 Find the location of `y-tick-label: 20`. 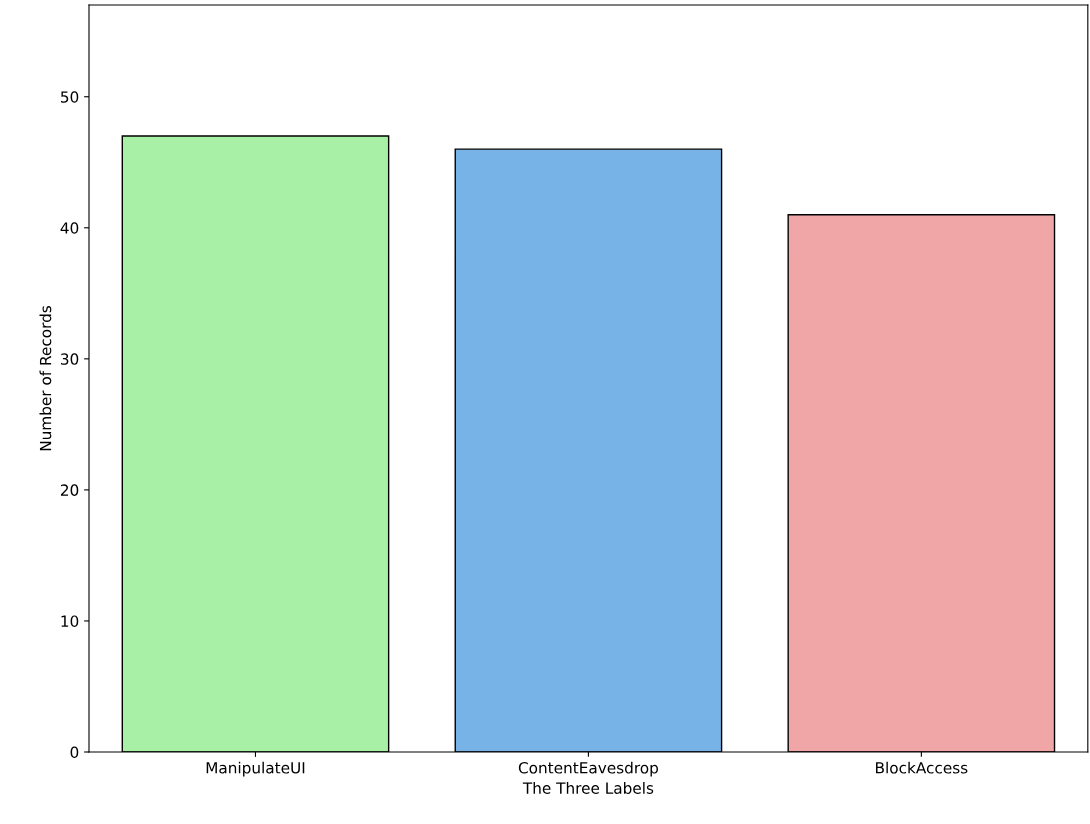

y-tick-label: 20 is located at coordinates (69, 490).